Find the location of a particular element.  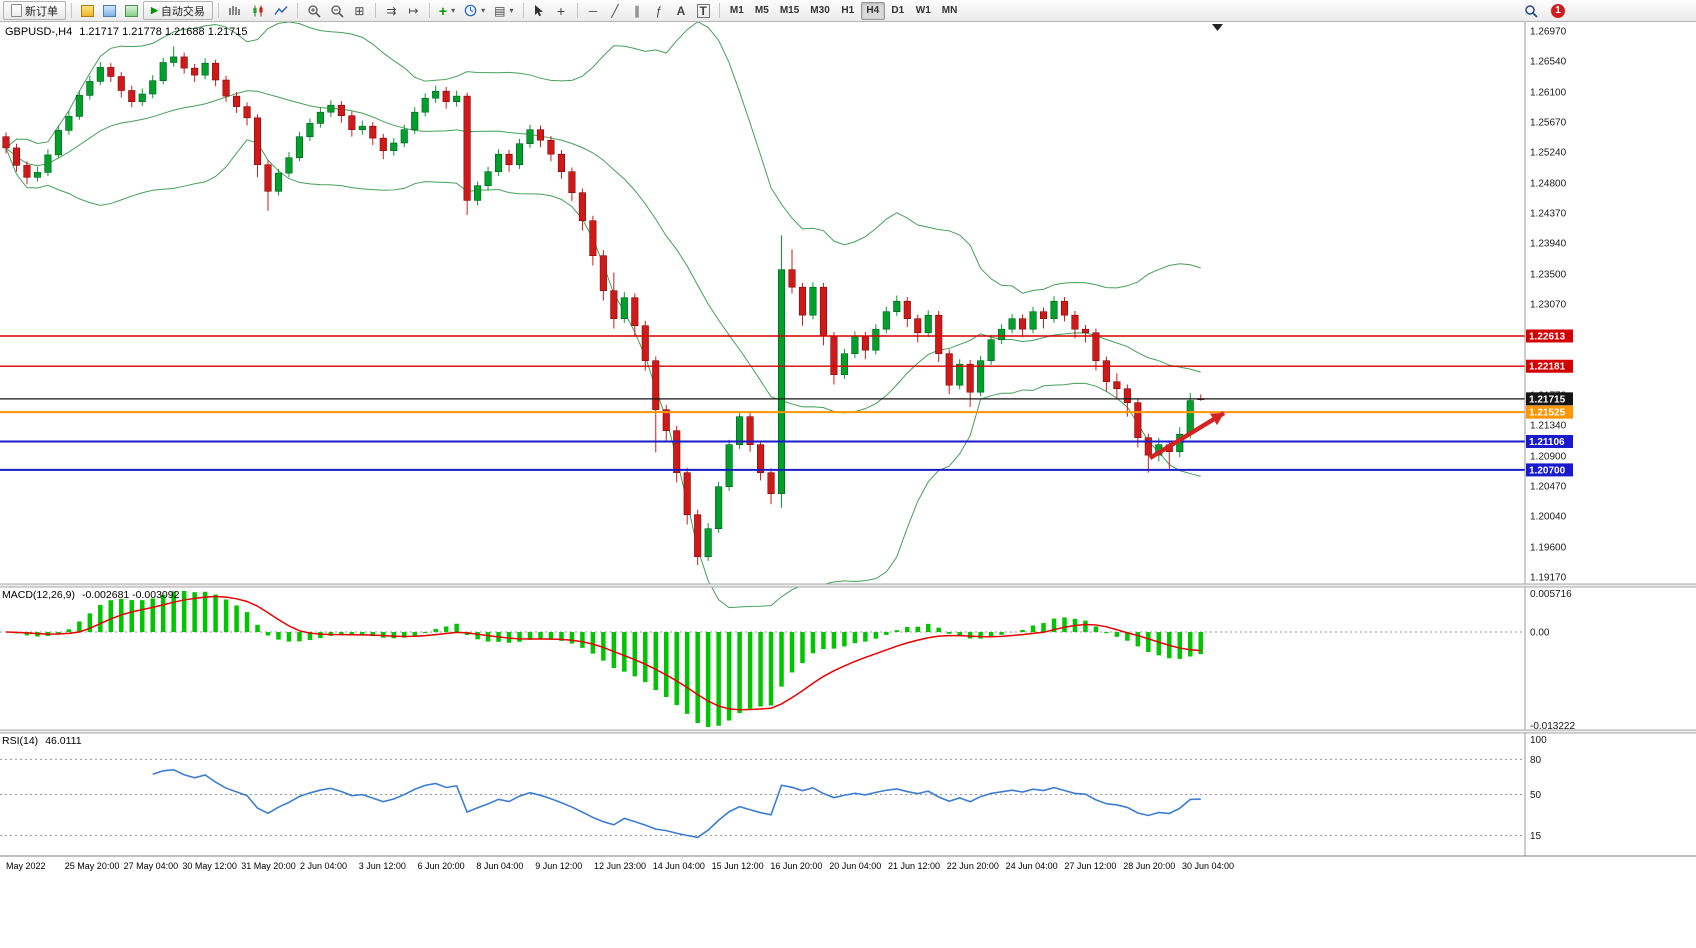

candlestick-button is located at coordinates (258, 10).